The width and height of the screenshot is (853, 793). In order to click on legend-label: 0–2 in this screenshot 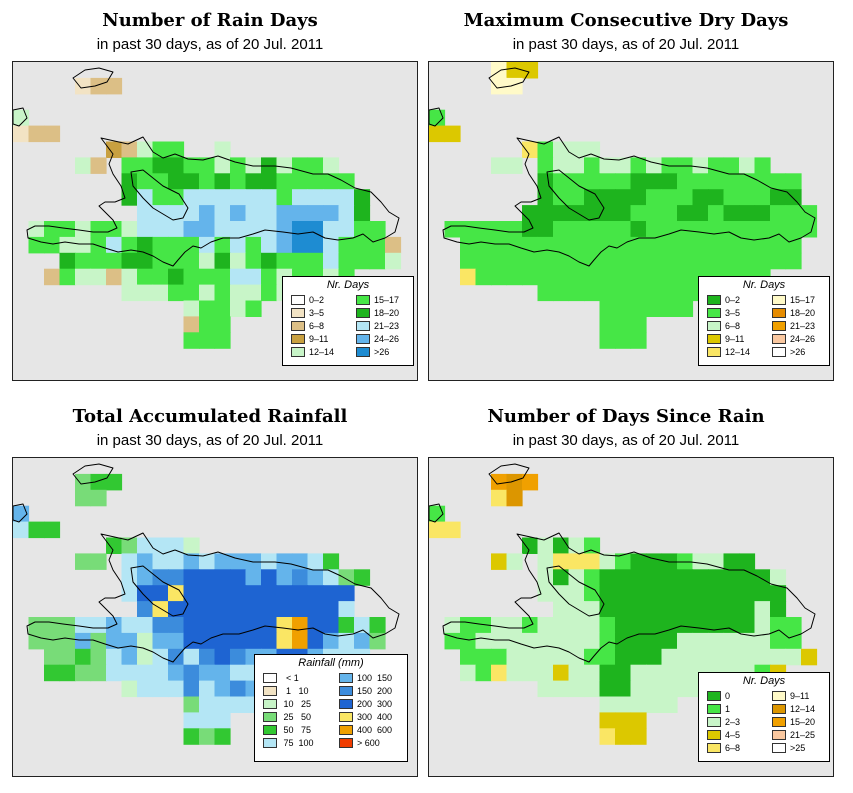, I will do `click(317, 300)`.